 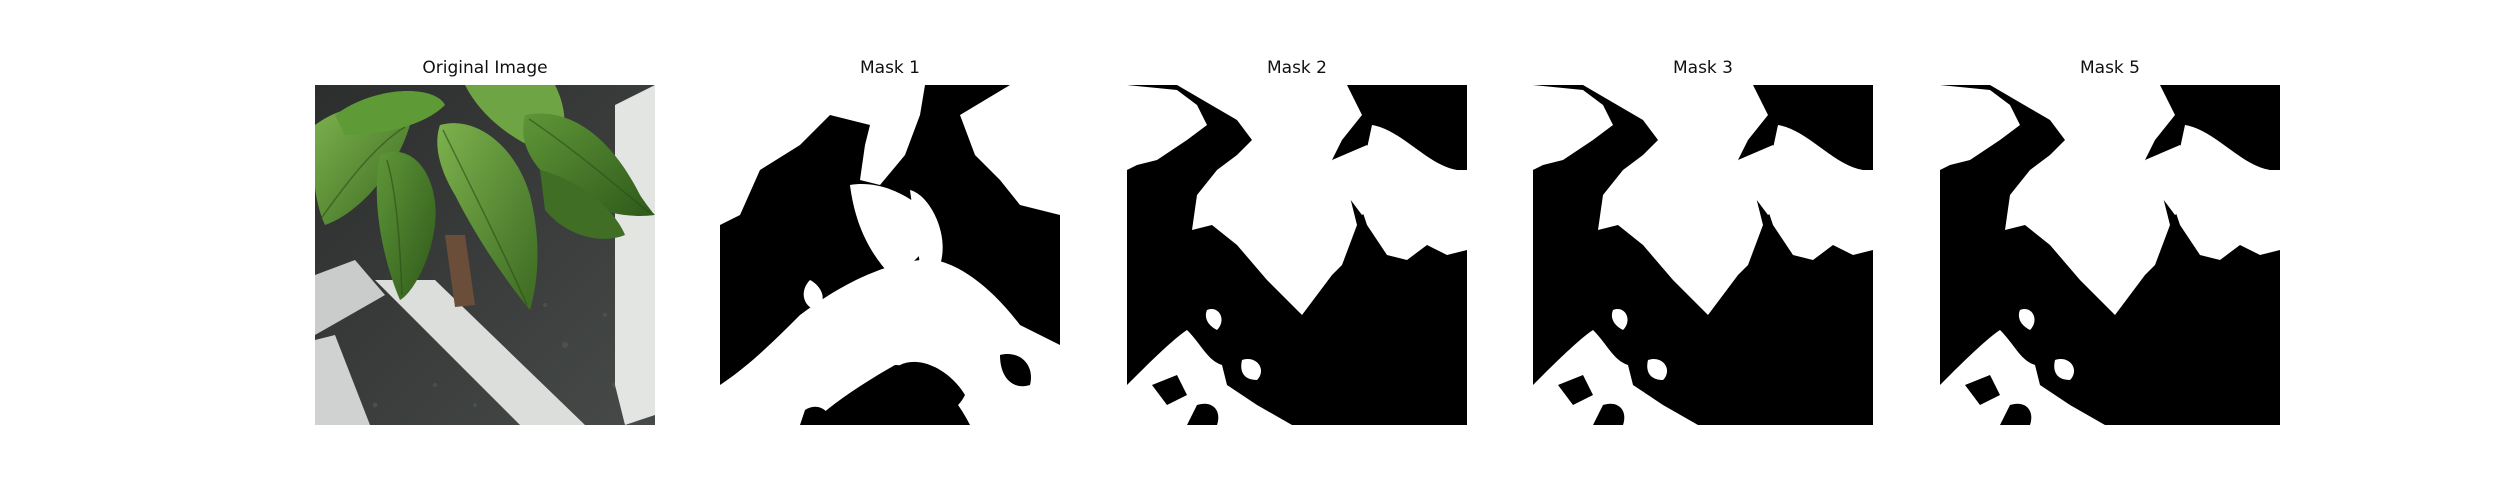 I want to click on binary-mask-1-icon, so click(x=890, y=255).